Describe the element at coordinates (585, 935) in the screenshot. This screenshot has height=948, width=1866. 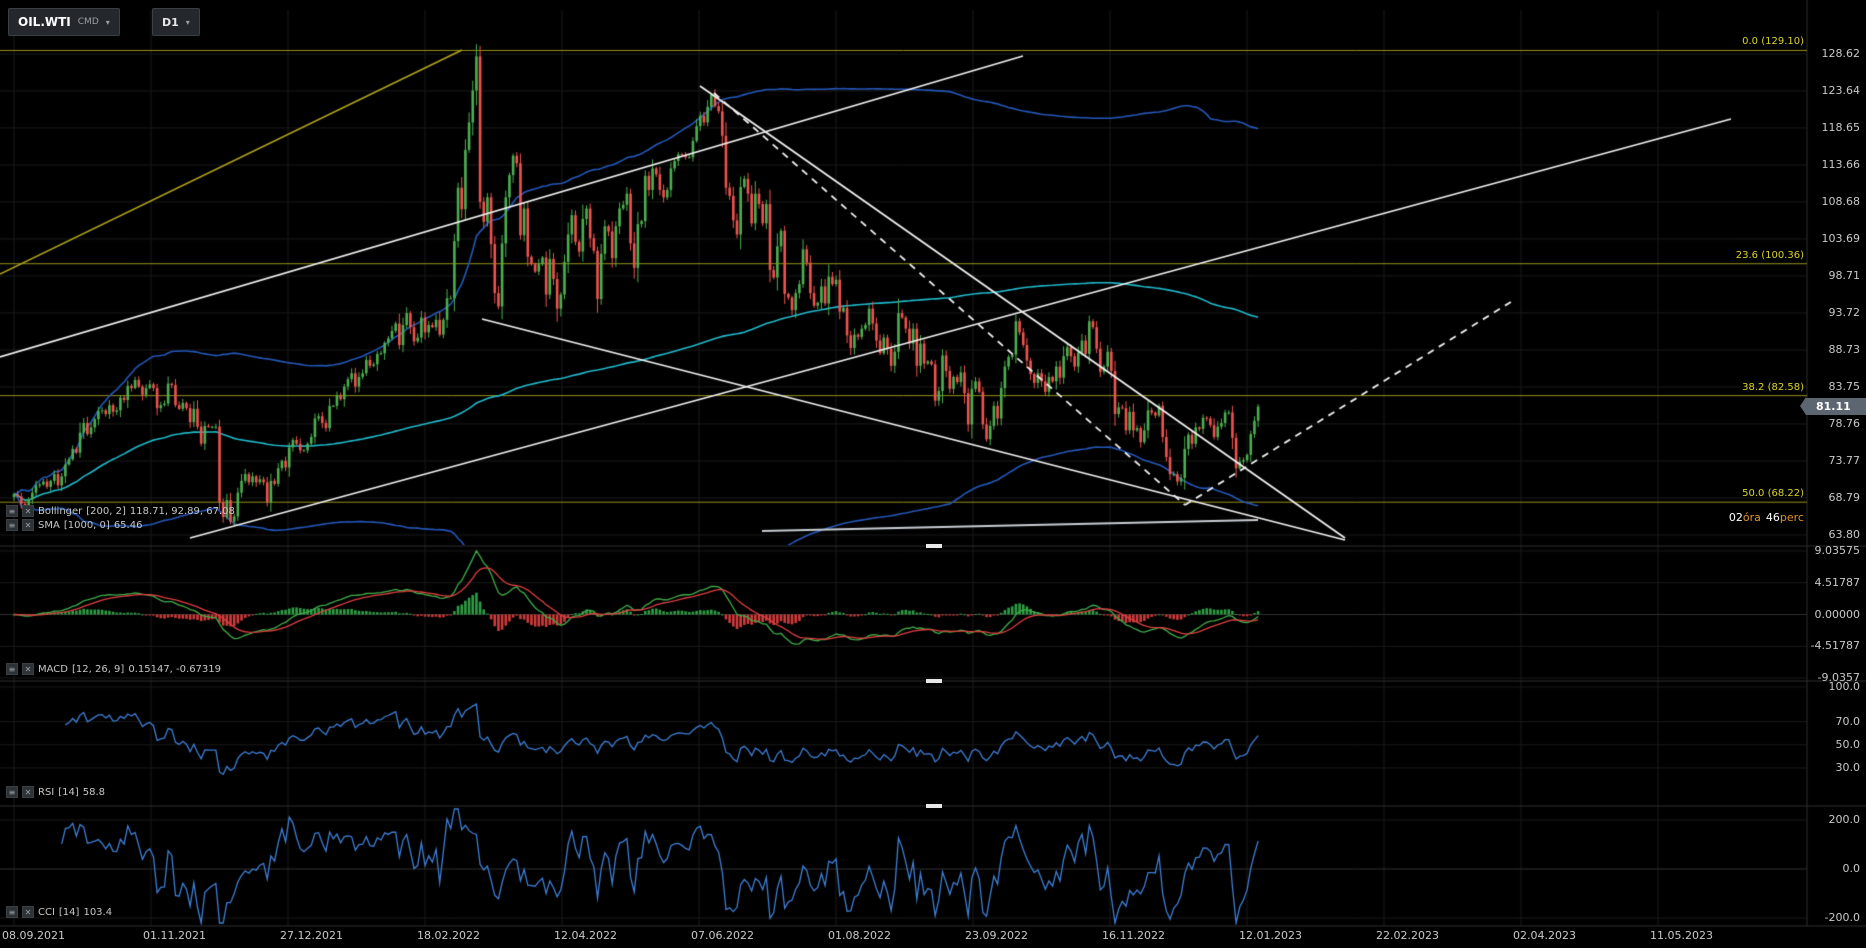
I see `date-label: 12.04.2022` at that location.